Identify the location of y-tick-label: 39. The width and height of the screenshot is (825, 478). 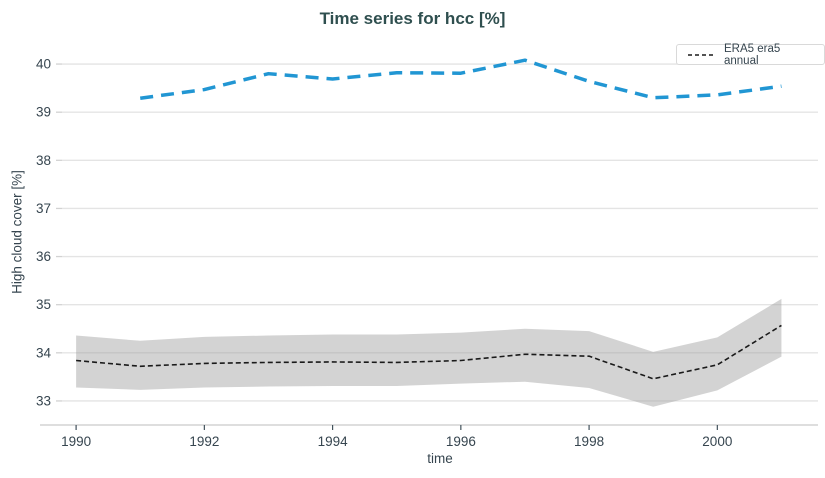
(43, 112).